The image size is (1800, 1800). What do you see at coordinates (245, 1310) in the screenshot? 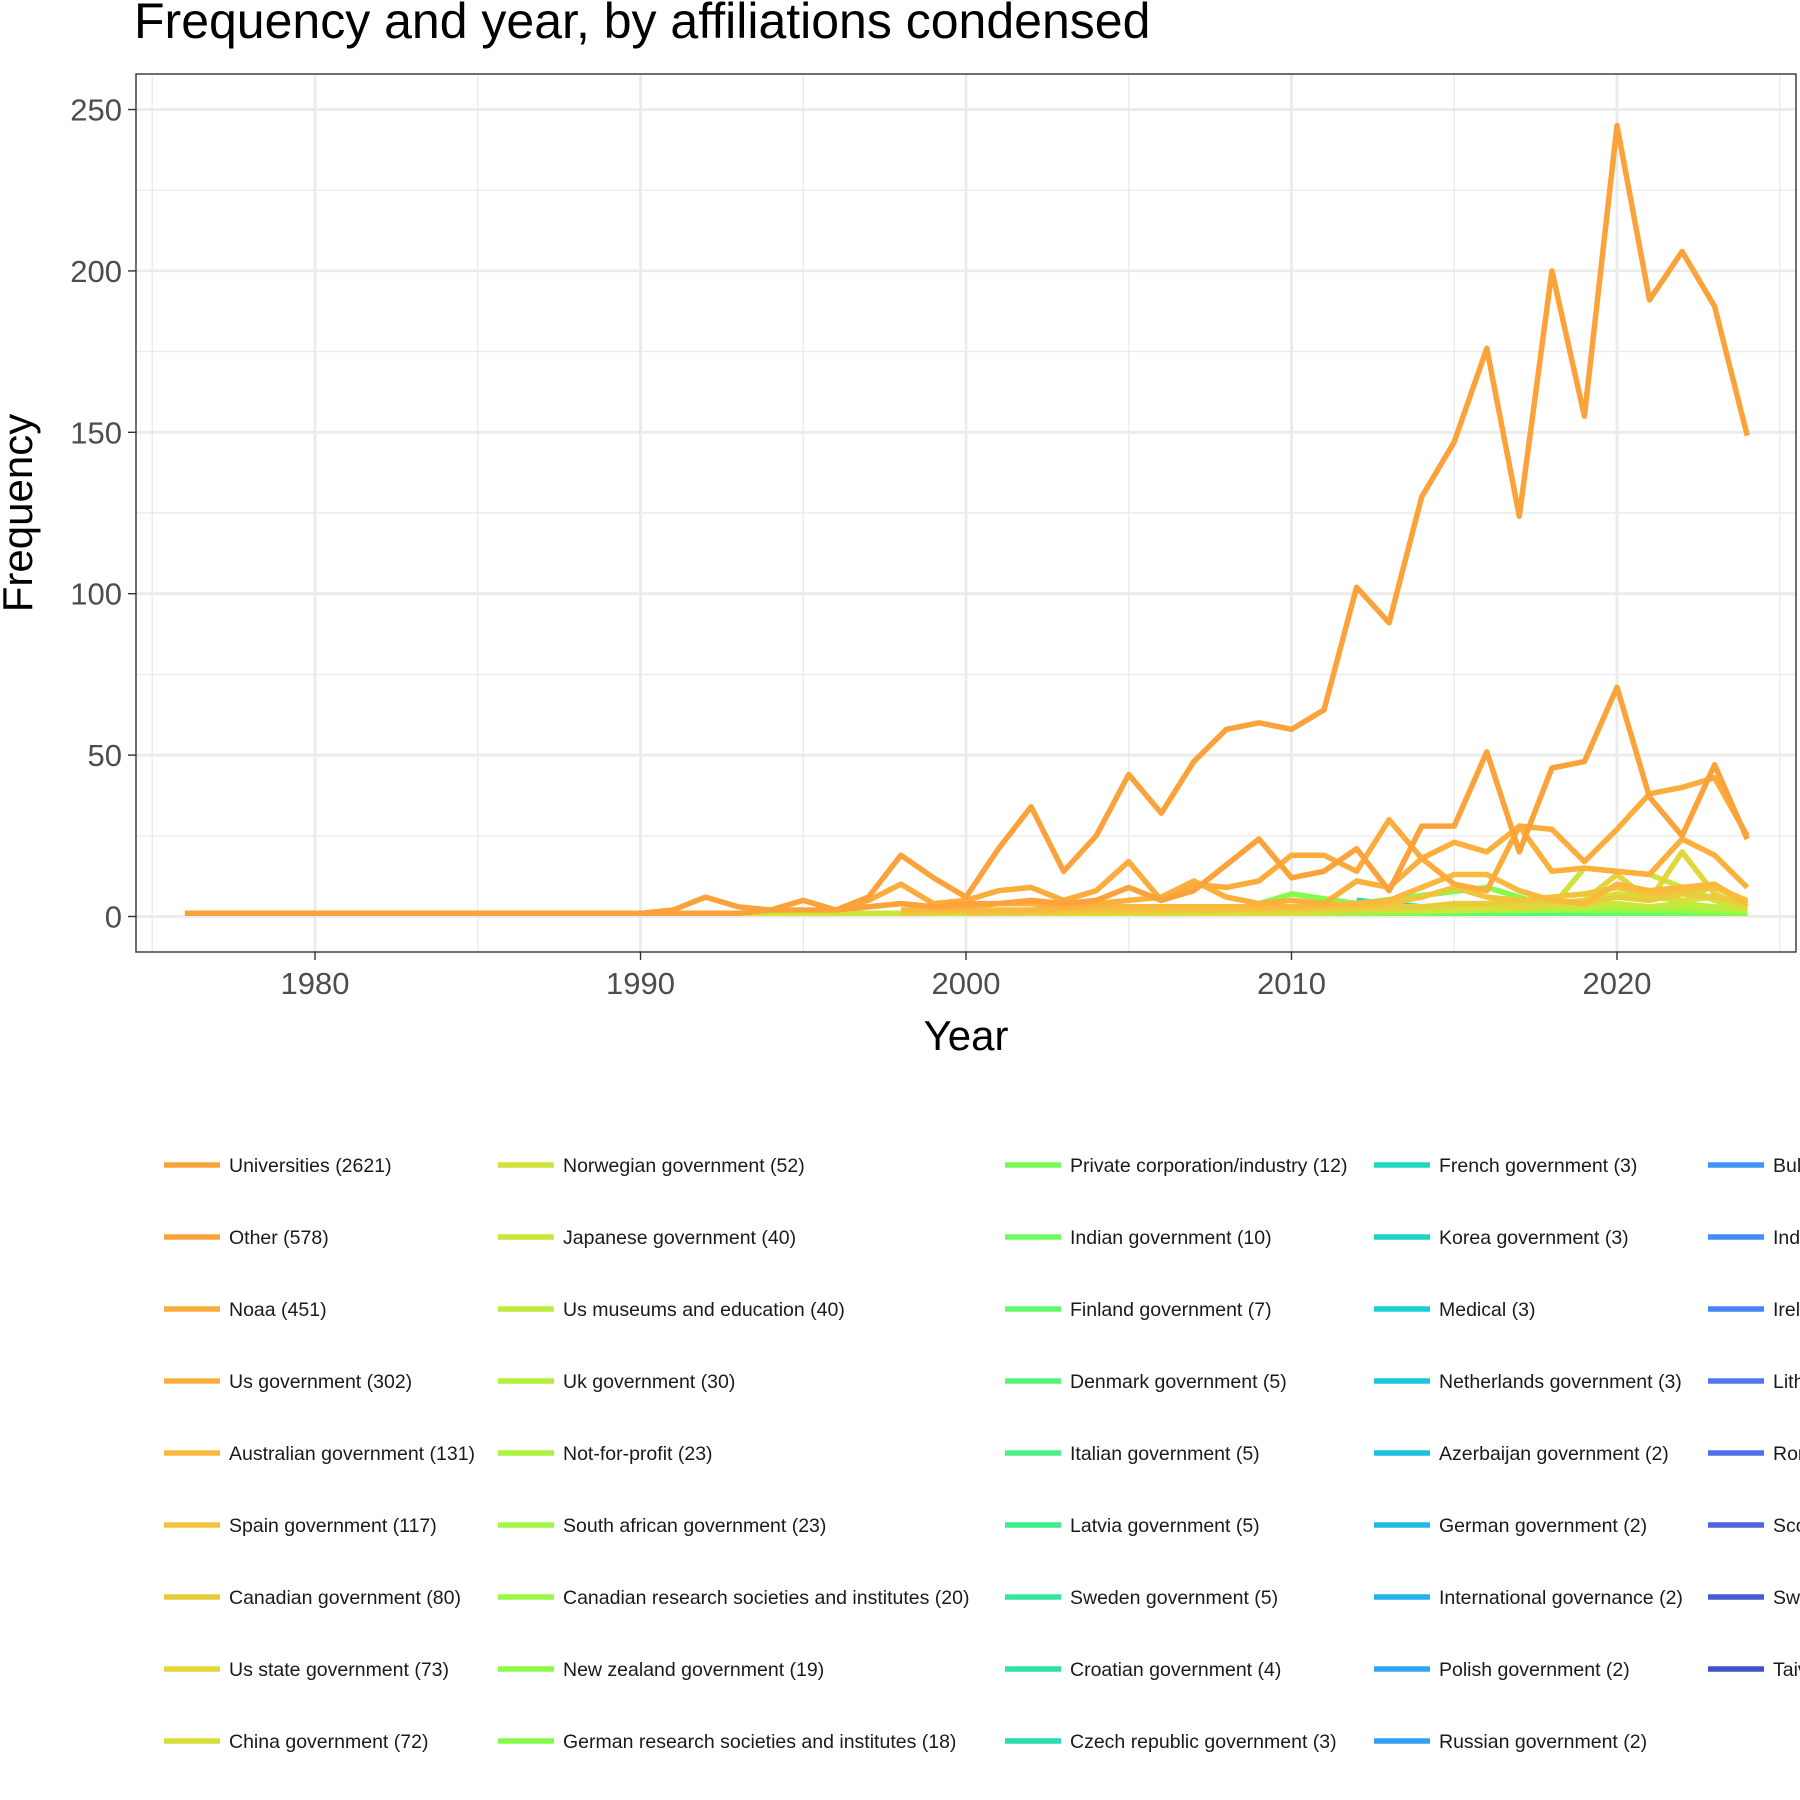
I see `legend-item: Noaa (451)` at bounding box center [245, 1310].